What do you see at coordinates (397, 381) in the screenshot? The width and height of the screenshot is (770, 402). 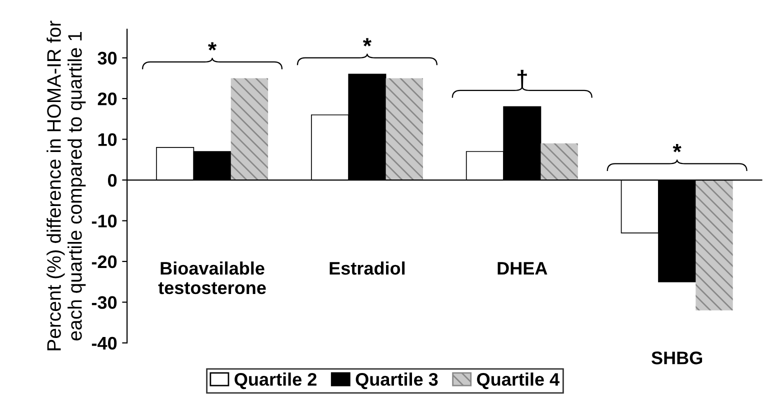 I see `legend-label: Quartile 3` at bounding box center [397, 381].